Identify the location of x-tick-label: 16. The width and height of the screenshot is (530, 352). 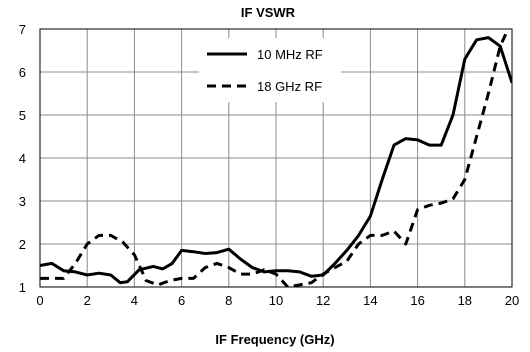
(417, 300).